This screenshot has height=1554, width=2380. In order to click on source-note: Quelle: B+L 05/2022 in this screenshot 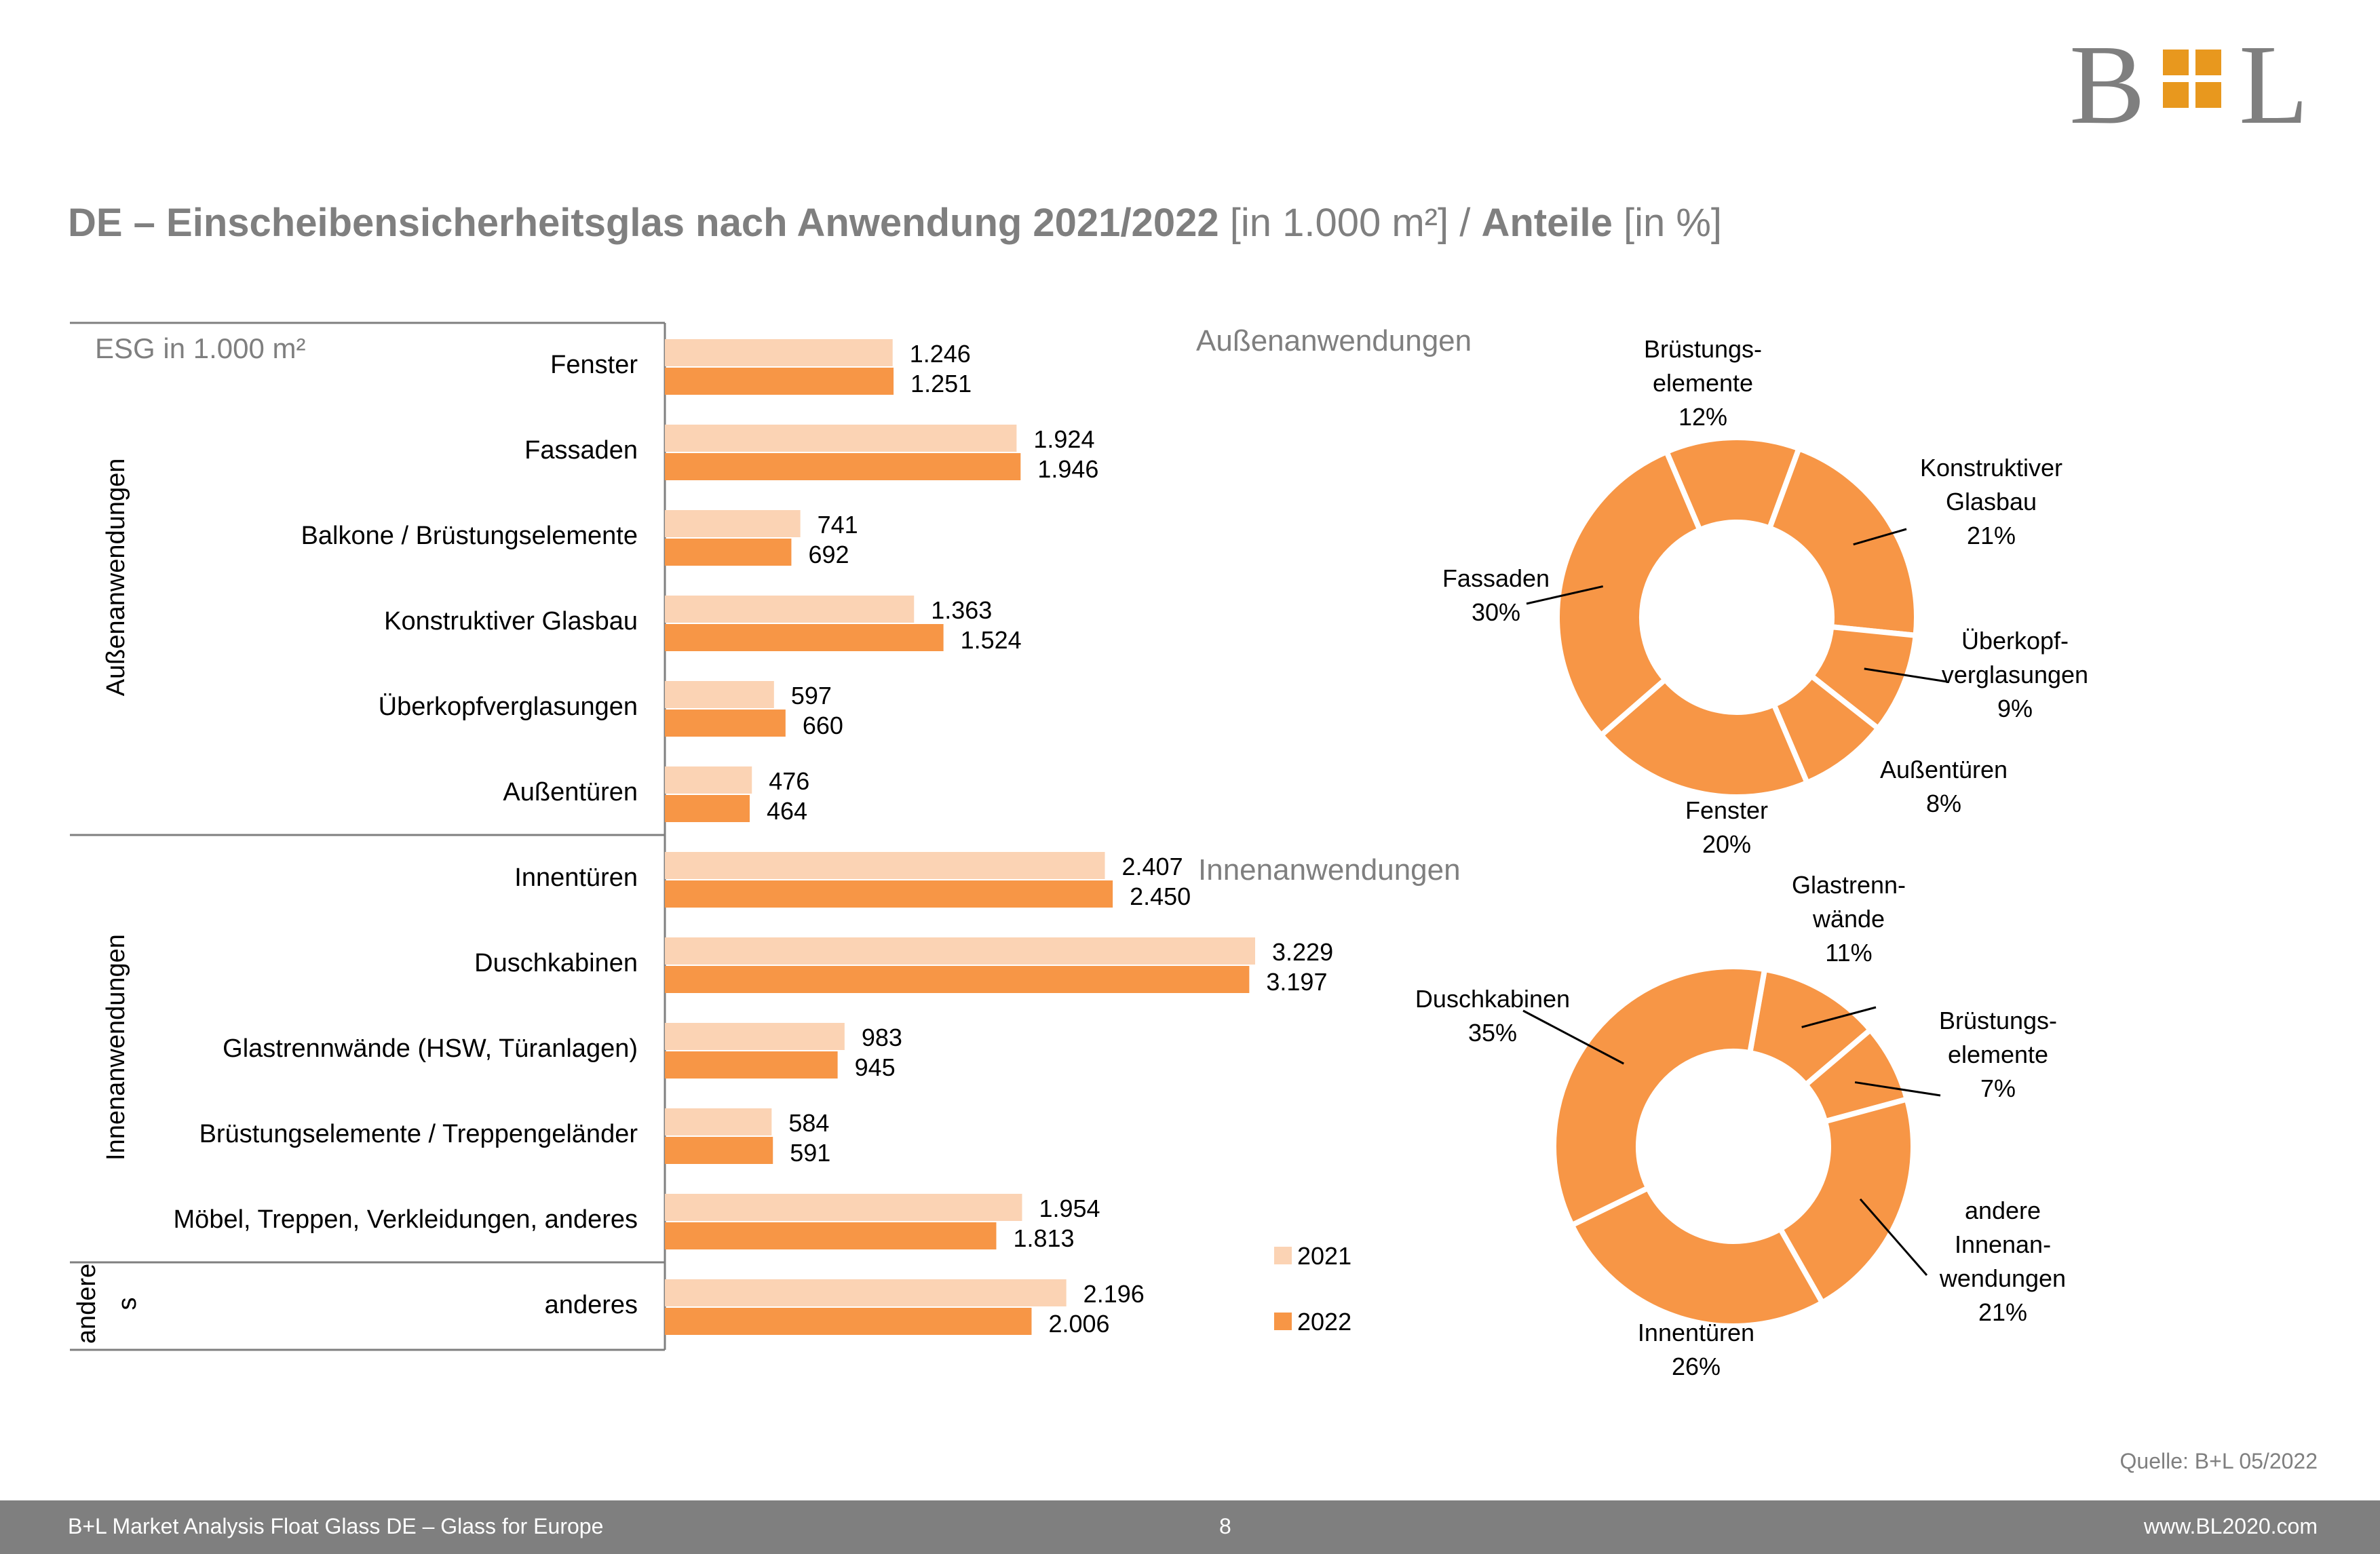, I will do `click(2219, 1461)`.